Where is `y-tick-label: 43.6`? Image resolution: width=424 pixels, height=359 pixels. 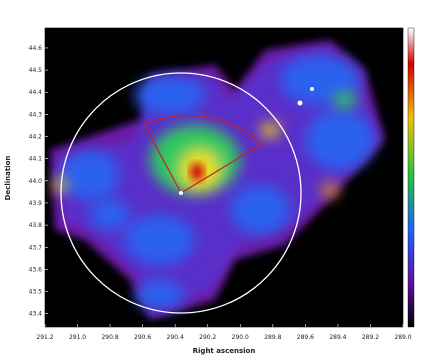 y-tick-label: 43.6 is located at coordinates (36, 269).